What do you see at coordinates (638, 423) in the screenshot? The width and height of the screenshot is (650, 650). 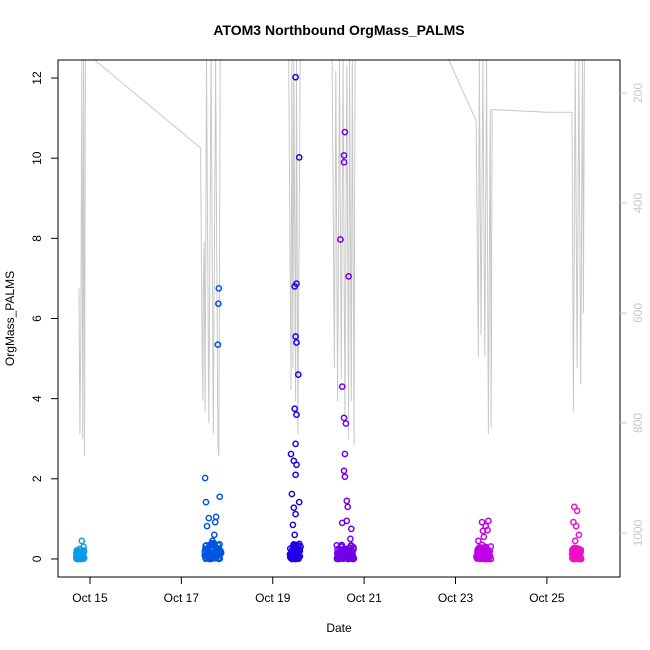 I see `y2-tick-label: 800` at bounding box center [638, 423].